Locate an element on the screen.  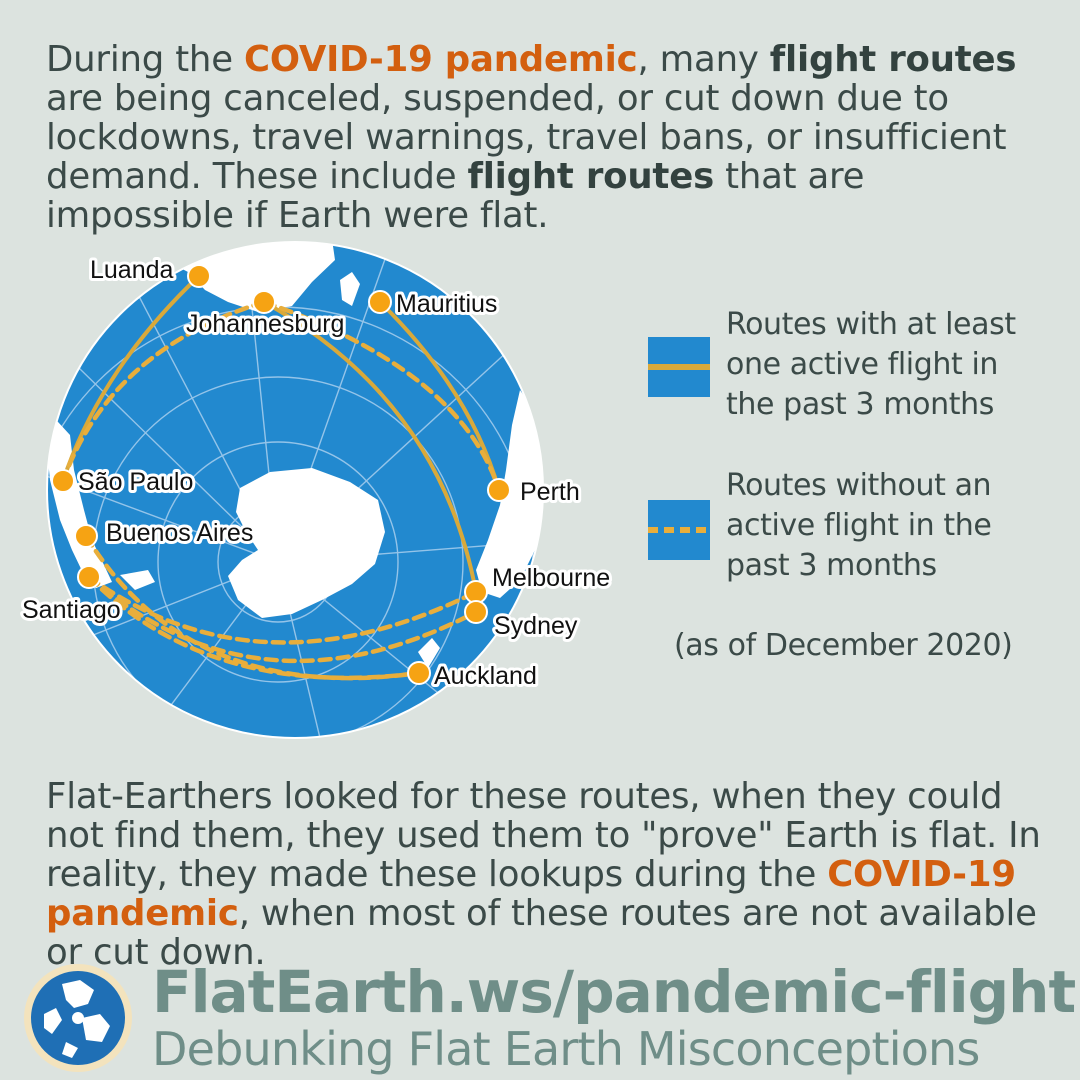
mauritius-marker is located at coordinates (380, 302).